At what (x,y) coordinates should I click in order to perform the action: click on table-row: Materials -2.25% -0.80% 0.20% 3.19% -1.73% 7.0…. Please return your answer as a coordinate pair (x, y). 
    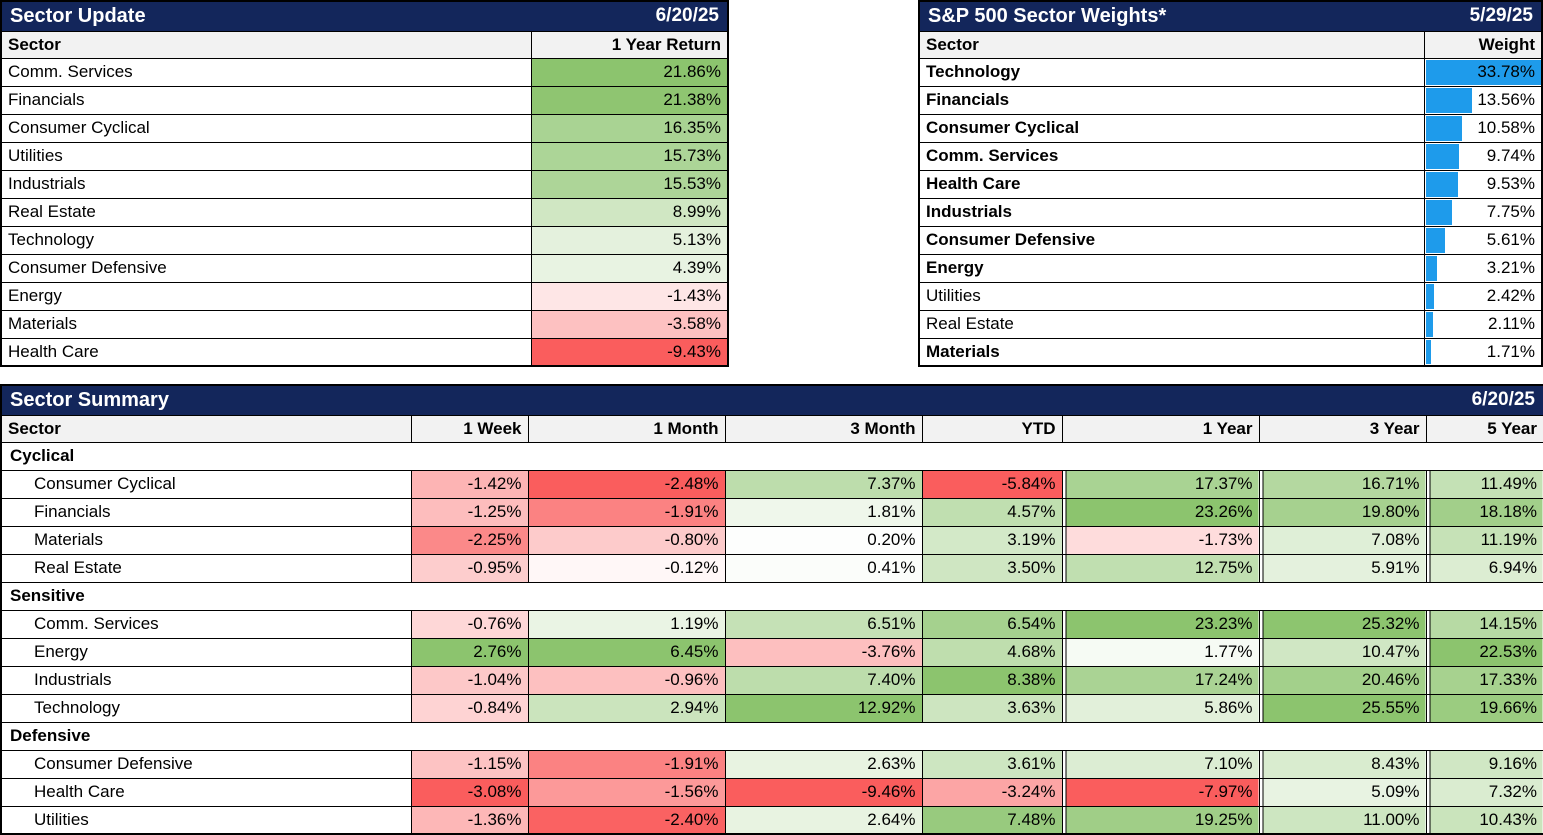
    Looking at the image, I should click on (771, 540).